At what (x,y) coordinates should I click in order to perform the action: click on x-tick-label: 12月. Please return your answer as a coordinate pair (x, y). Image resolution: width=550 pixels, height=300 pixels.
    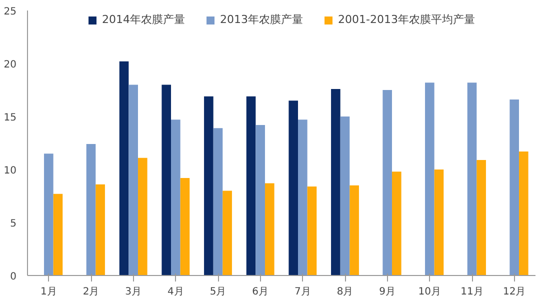
    Looking at the image, I should click on (514, 292).